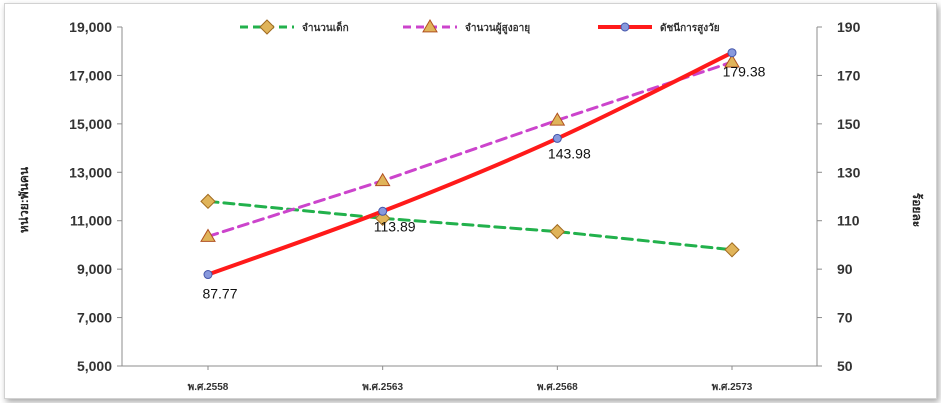  What do you see at coordinates (24, 199) in the screenshot?
I see `y-axis-left-title: หน่วย:พันคน` at bounding box center [24, 199].